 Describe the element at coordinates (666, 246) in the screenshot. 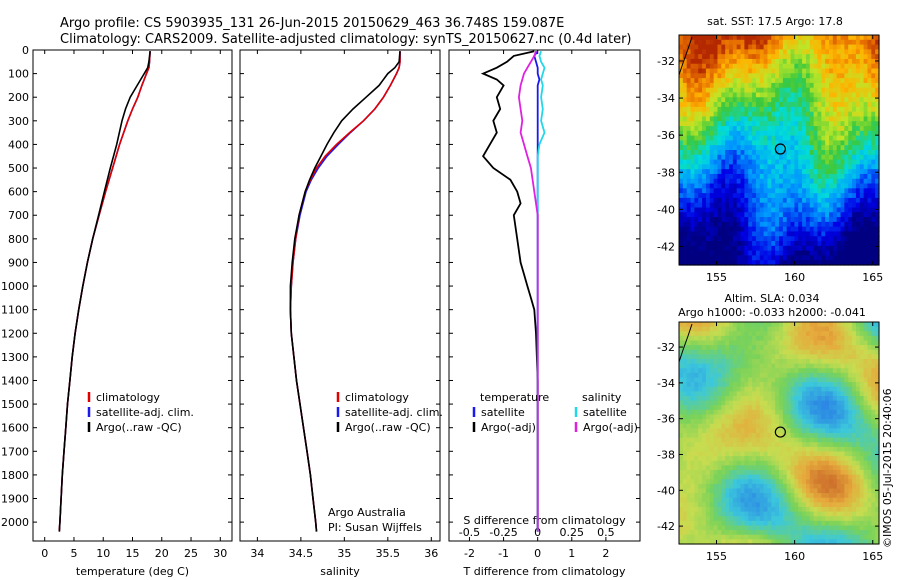

I see `sst-map-ytick-label: -42` at that location.